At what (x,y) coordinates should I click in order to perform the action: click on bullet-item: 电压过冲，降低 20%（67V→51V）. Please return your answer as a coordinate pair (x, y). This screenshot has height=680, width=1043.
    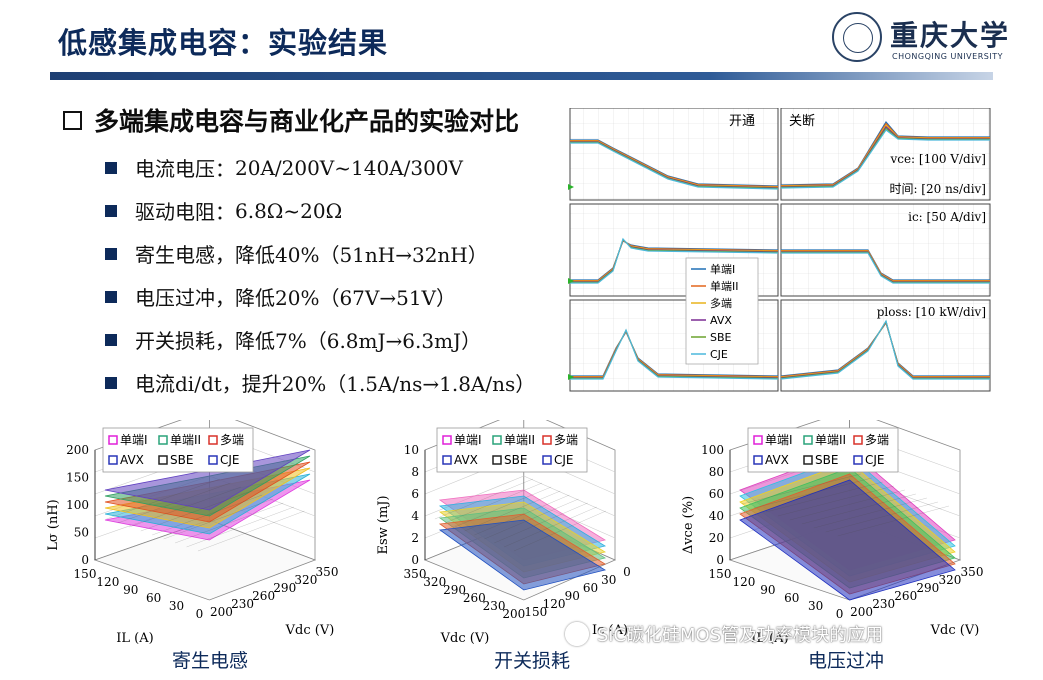
    Looking at the image, I should click on (320, 296).